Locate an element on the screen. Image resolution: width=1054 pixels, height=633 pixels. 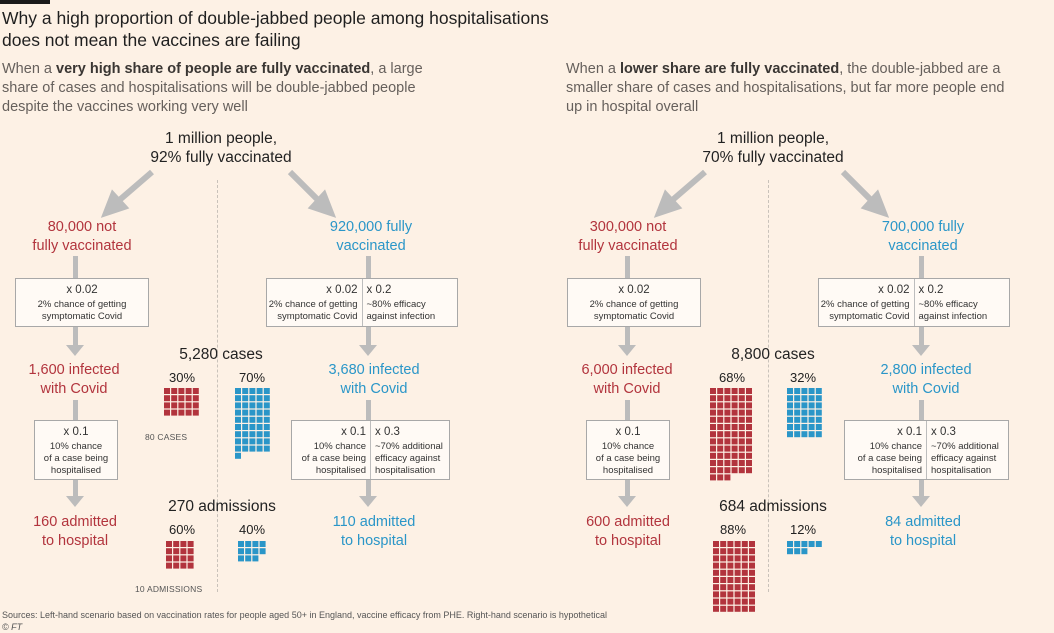
left-cases-vax-pct: 70% is located at coordinates (252, 377).